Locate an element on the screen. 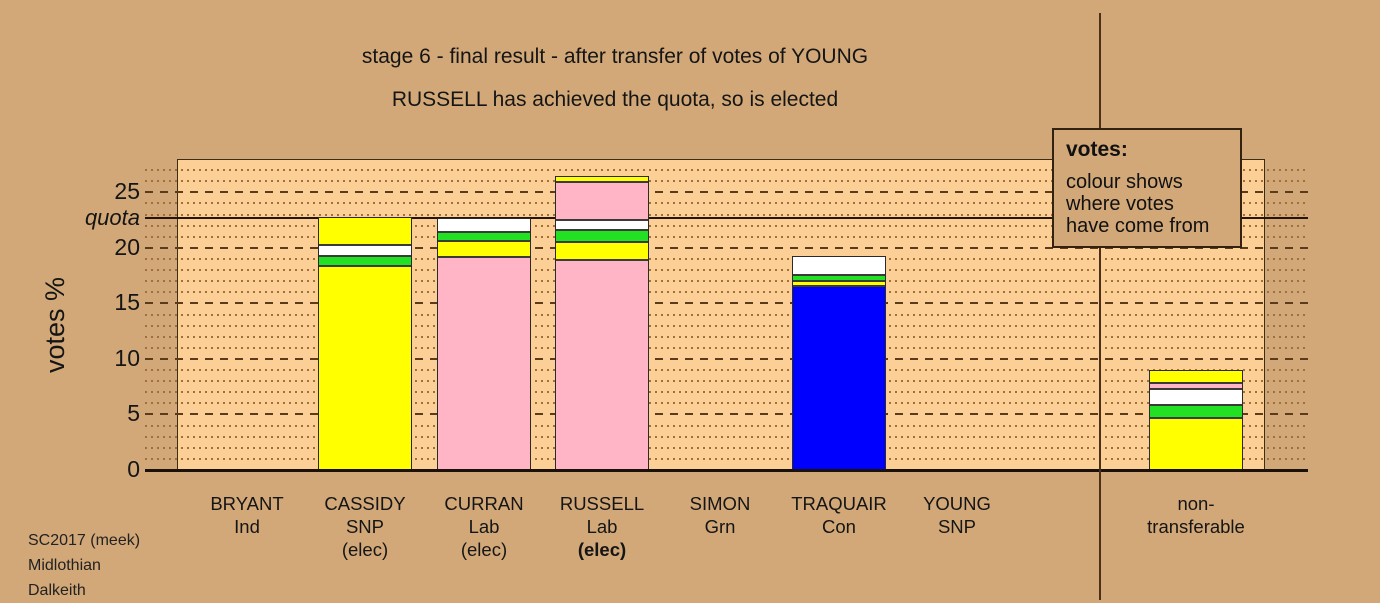 This screenshot has height=603, width=1380. candidate-name: CURRAN is located at coordinates (484, 503).